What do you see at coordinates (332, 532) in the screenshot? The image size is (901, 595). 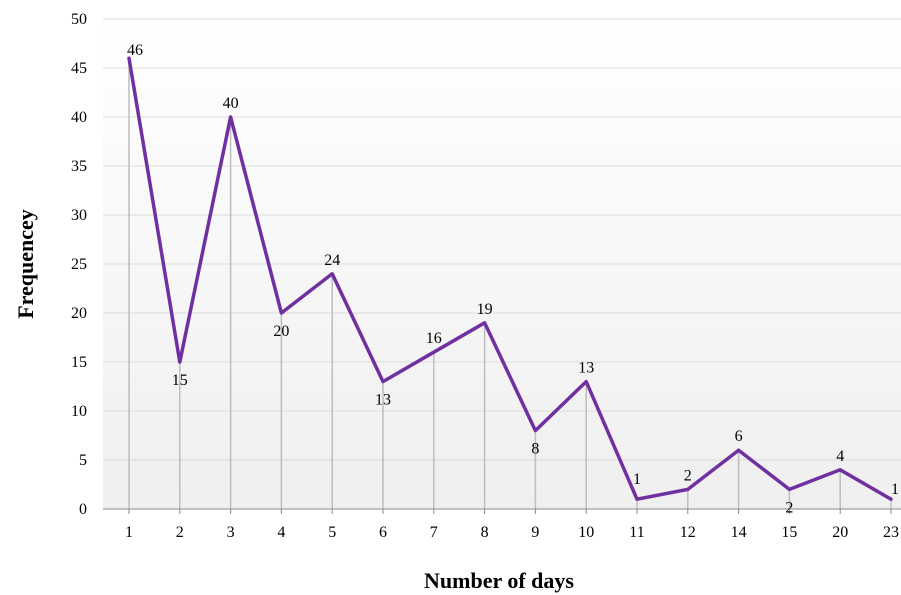 I see `x-tick-label: 5` at bounding box center [332, 532].